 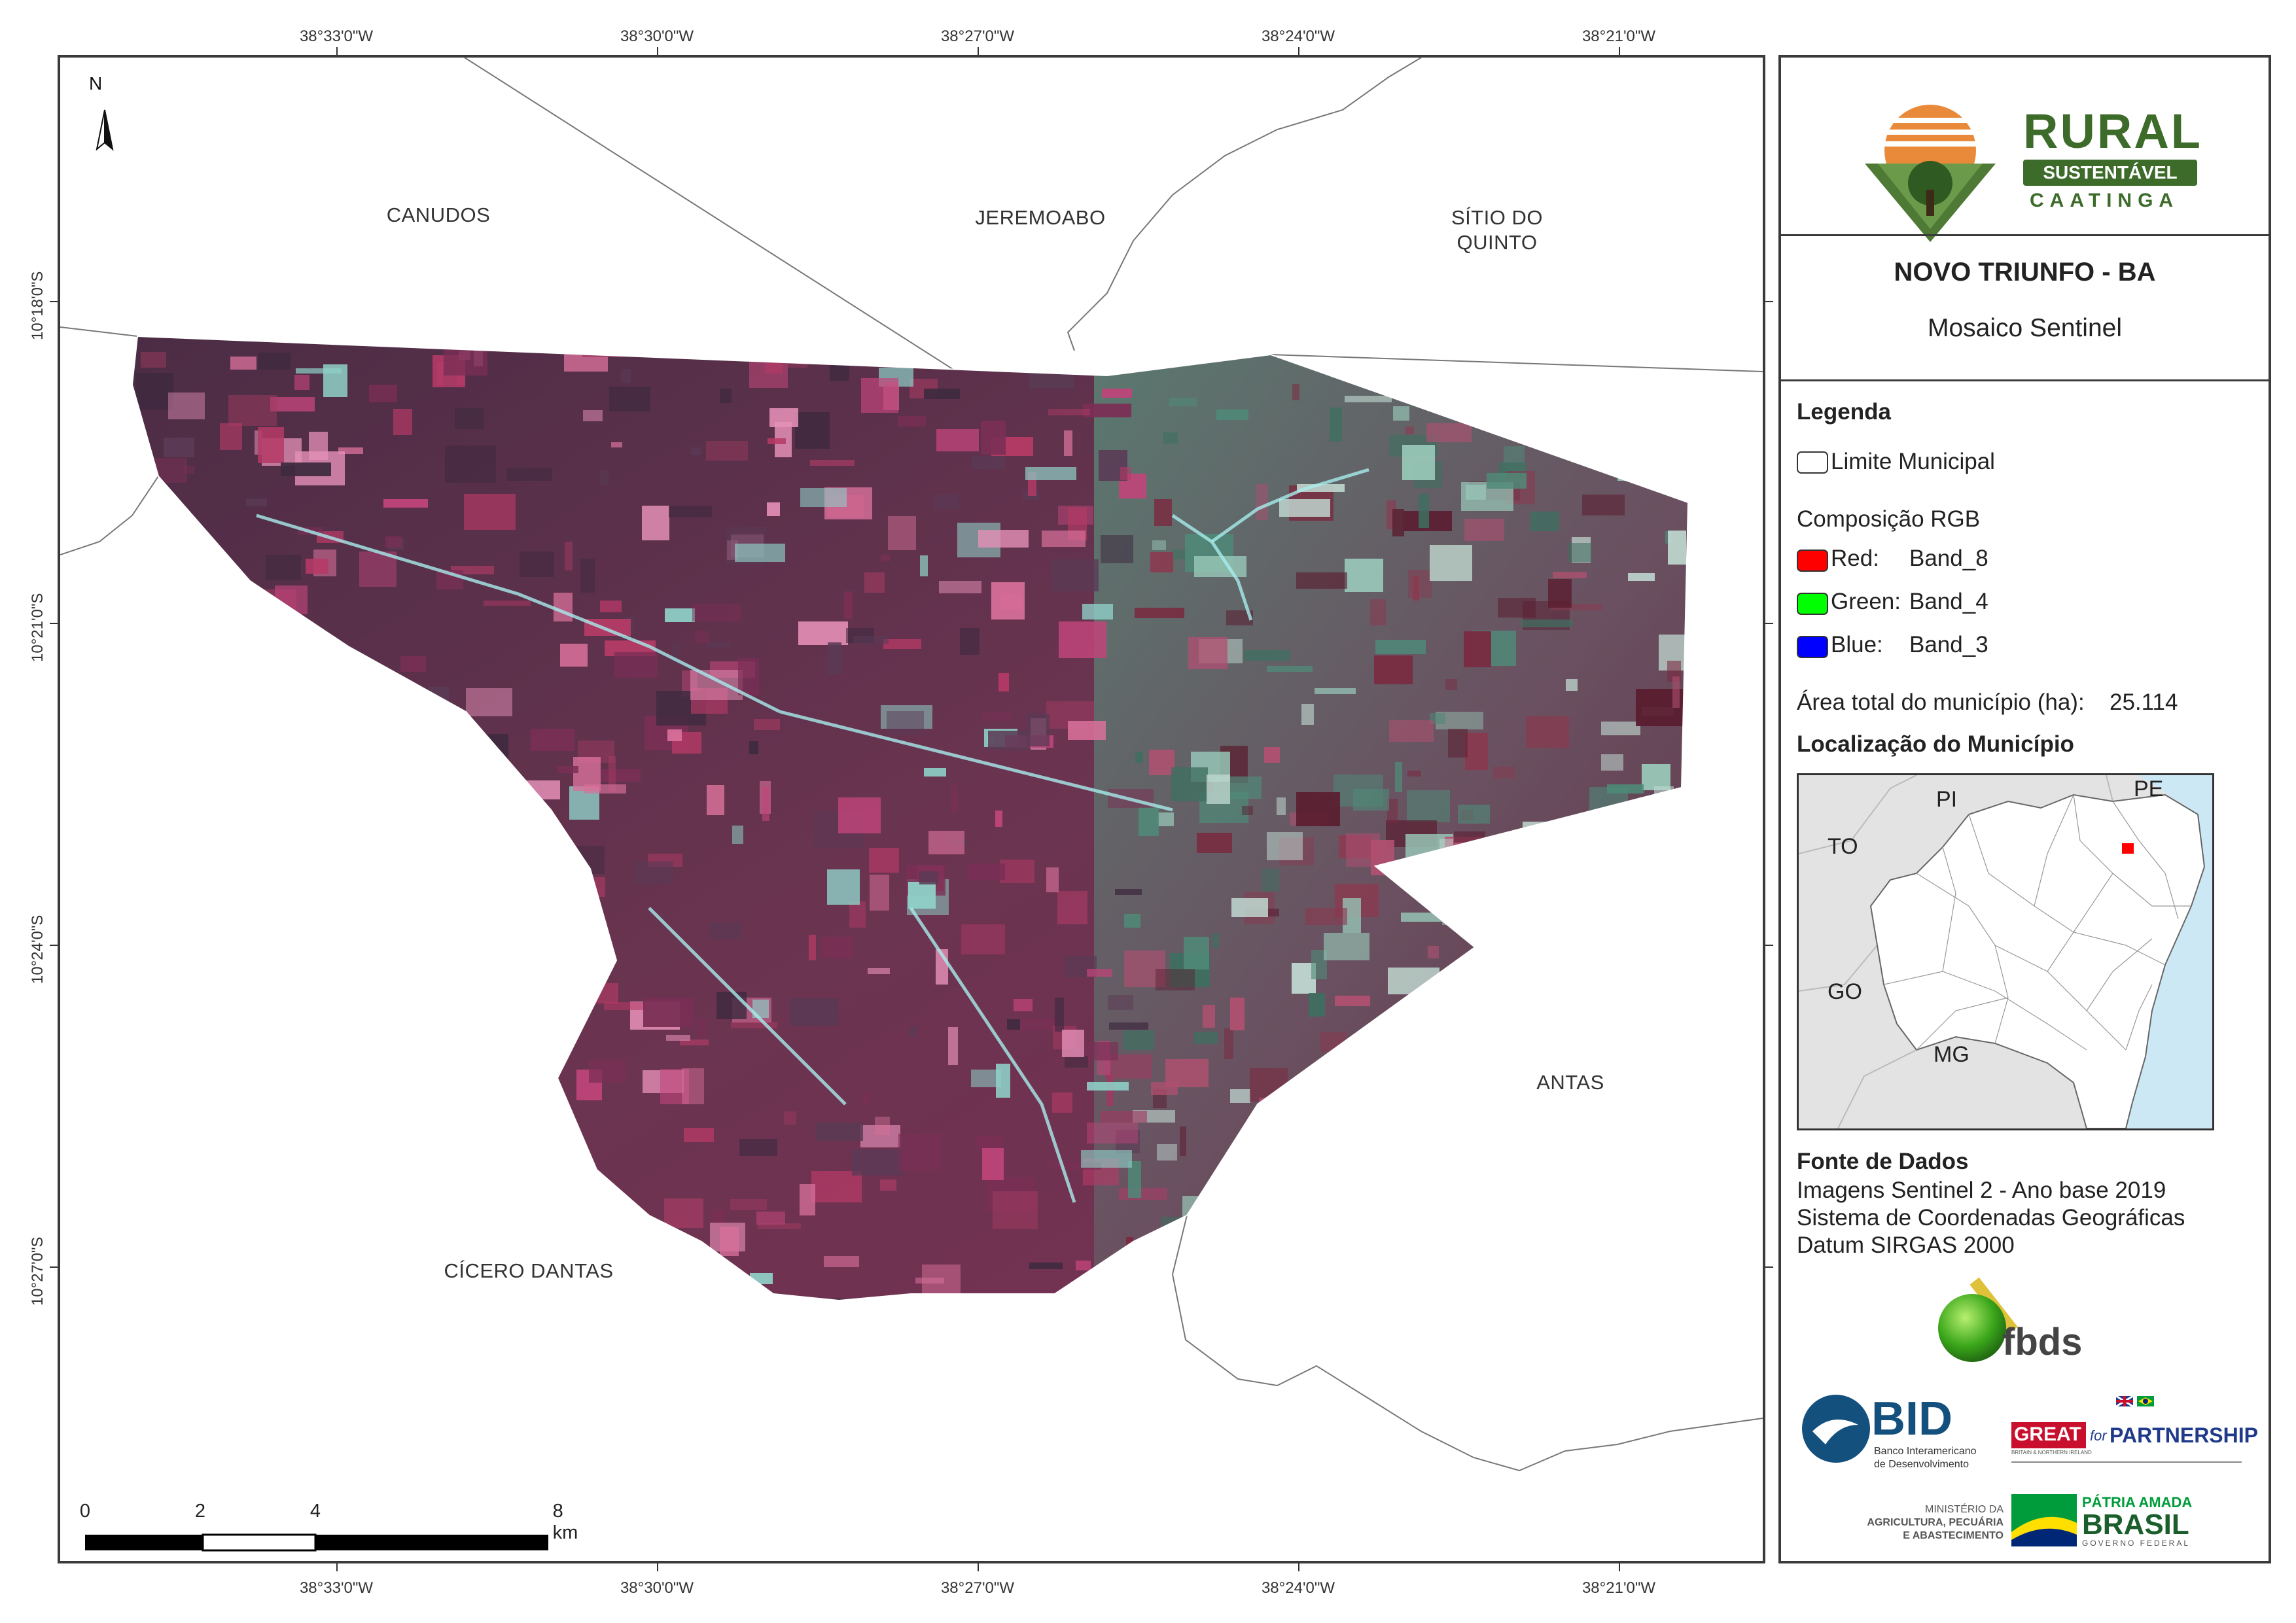 What do you see at coordinates (2126, 1462) in the screenshot?
I see `partner-divider` at bounding box center [2126, 1462].